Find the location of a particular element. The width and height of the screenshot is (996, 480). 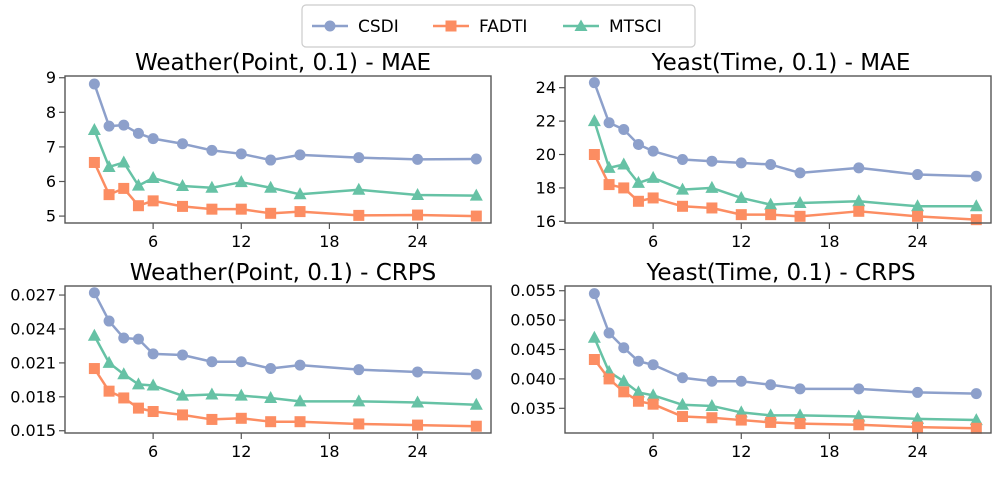

legend: CSDI FADTI MTSCI is located at coordinates (498, 26).